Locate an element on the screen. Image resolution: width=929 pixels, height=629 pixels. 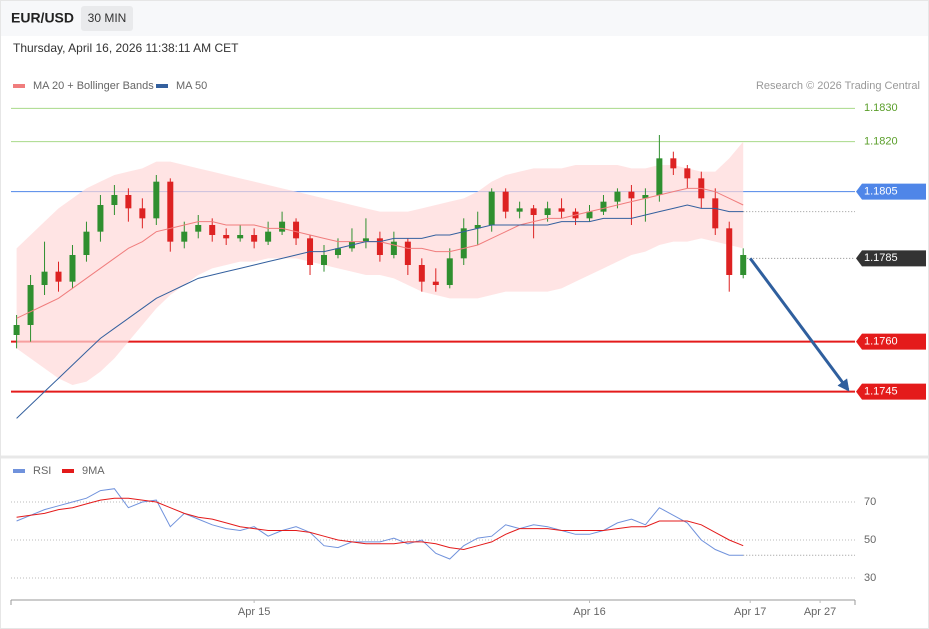
series-line is located at coordinates (380, 524).